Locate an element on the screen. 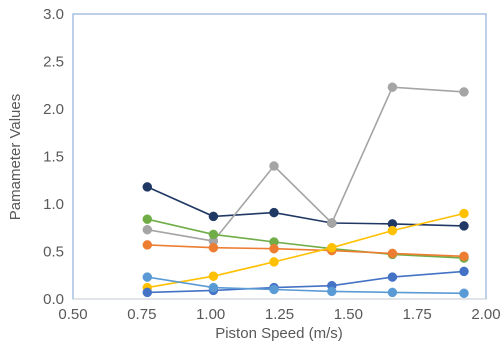  x-tick-label: 1.75 is located at coordinates (417, 314).